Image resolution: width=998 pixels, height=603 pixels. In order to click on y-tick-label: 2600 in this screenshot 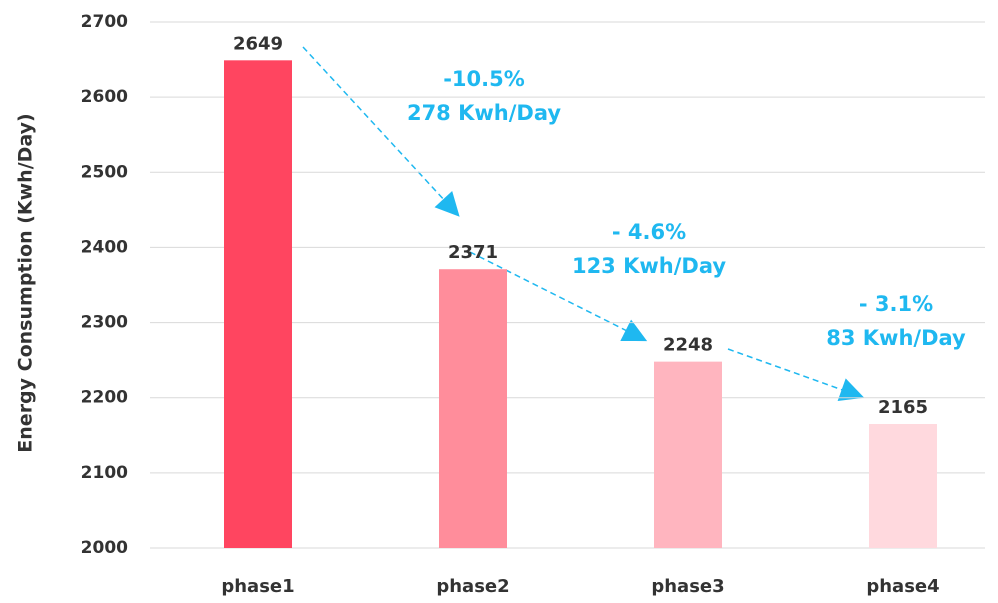, I will do `click(104, 97)`.